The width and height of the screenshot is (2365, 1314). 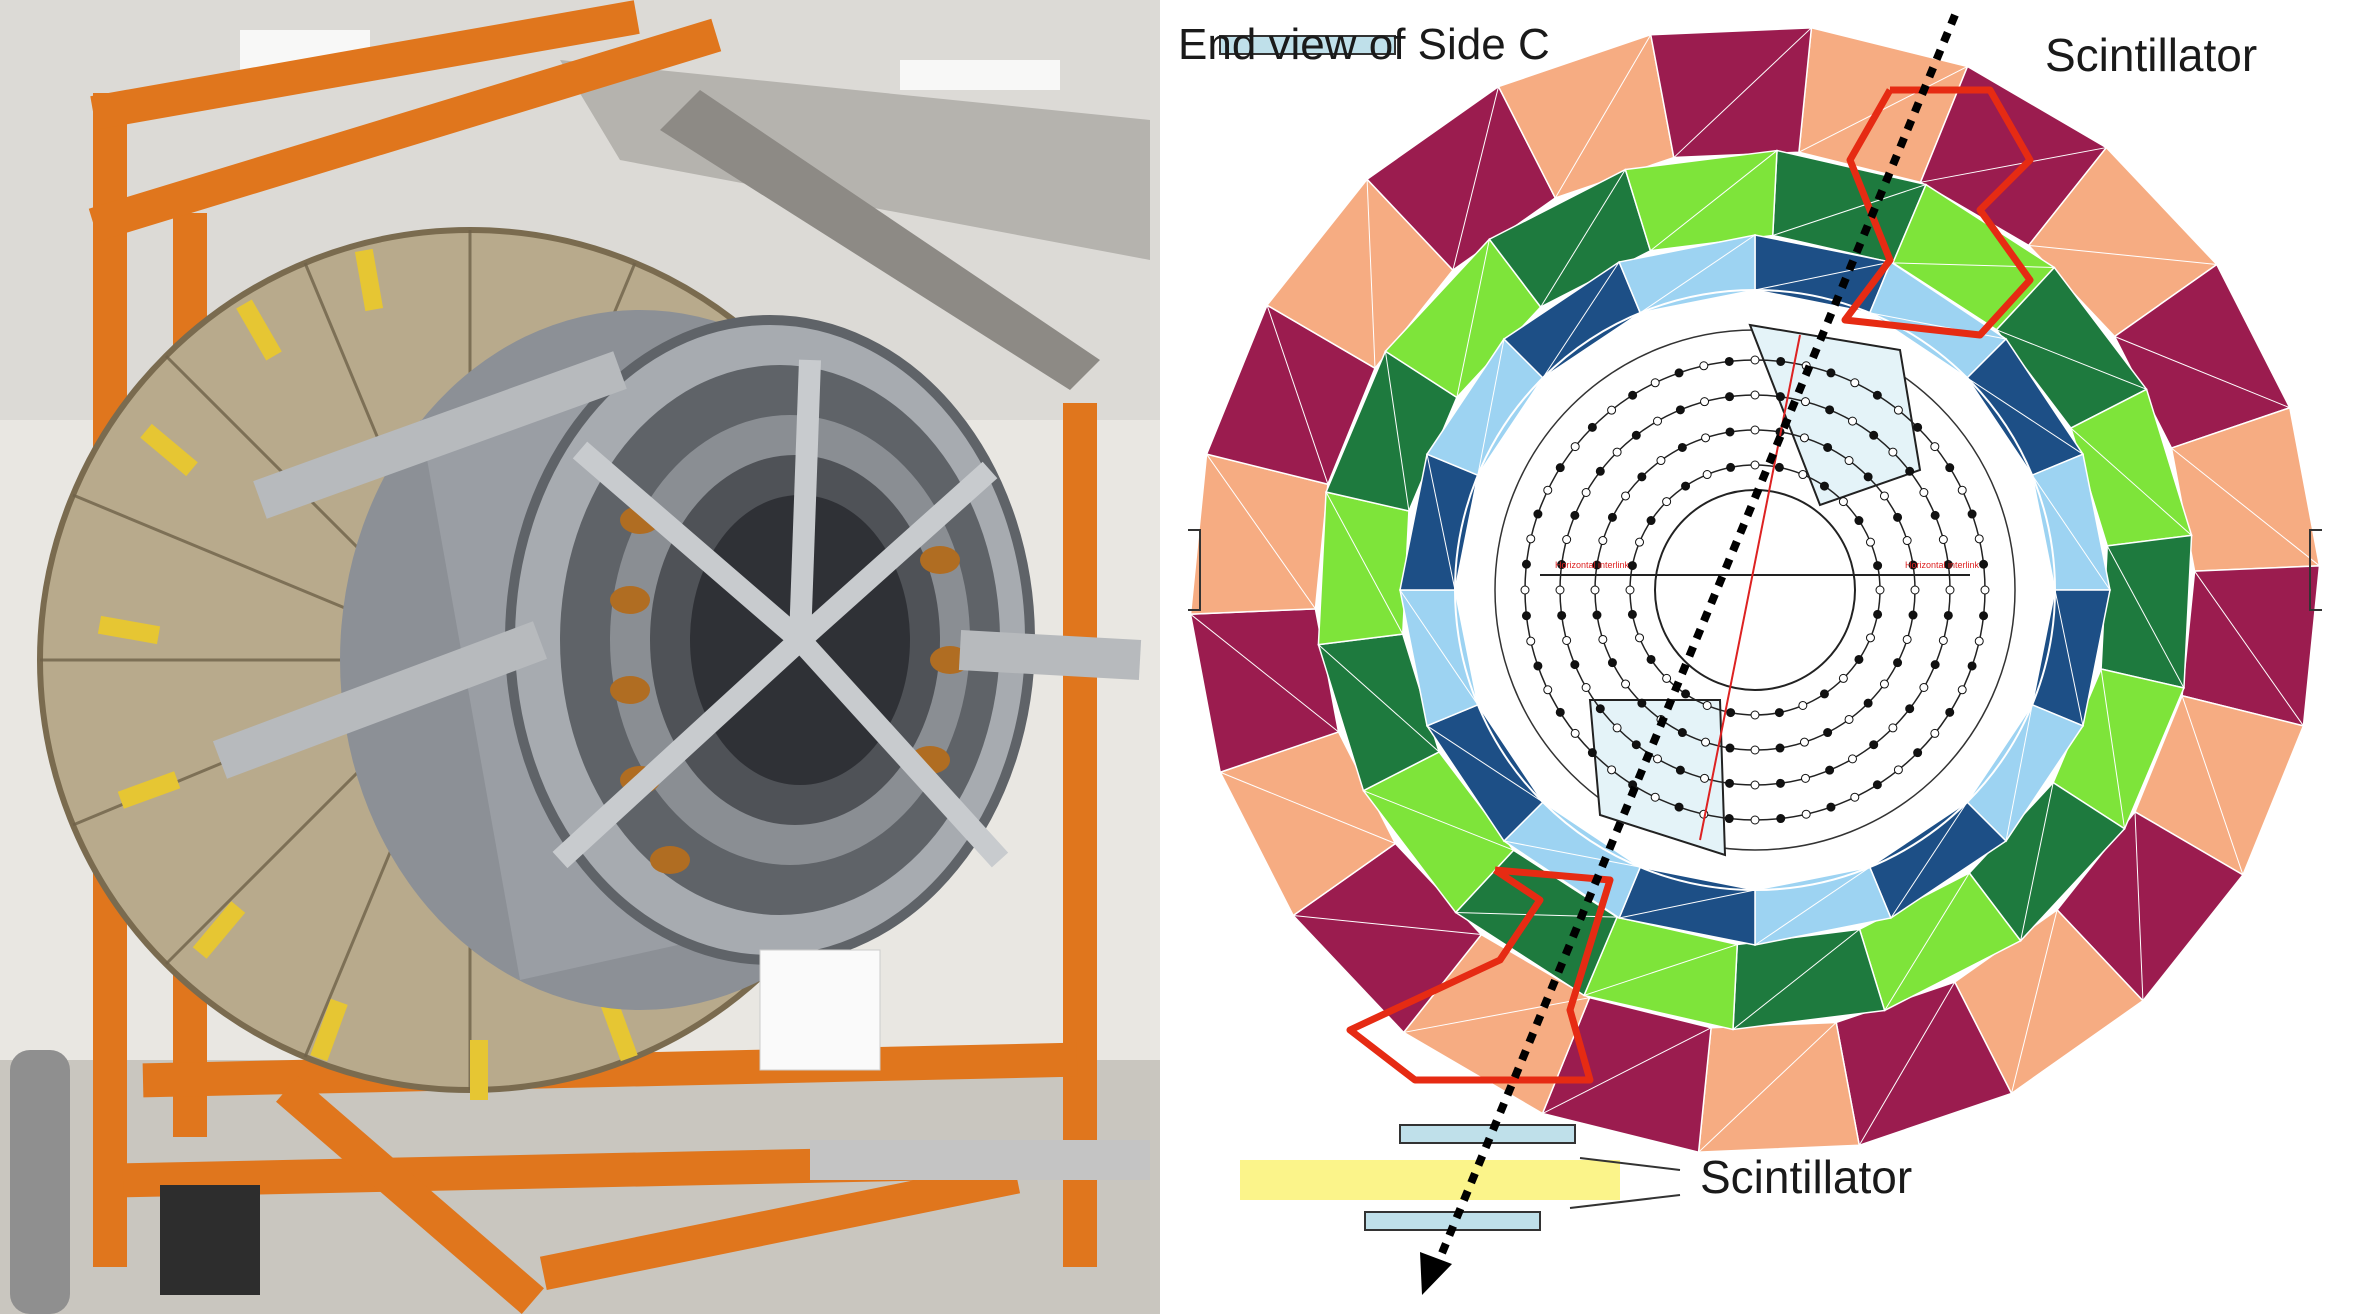 I want to click on ring-separator, so click(x=1755, y=590).